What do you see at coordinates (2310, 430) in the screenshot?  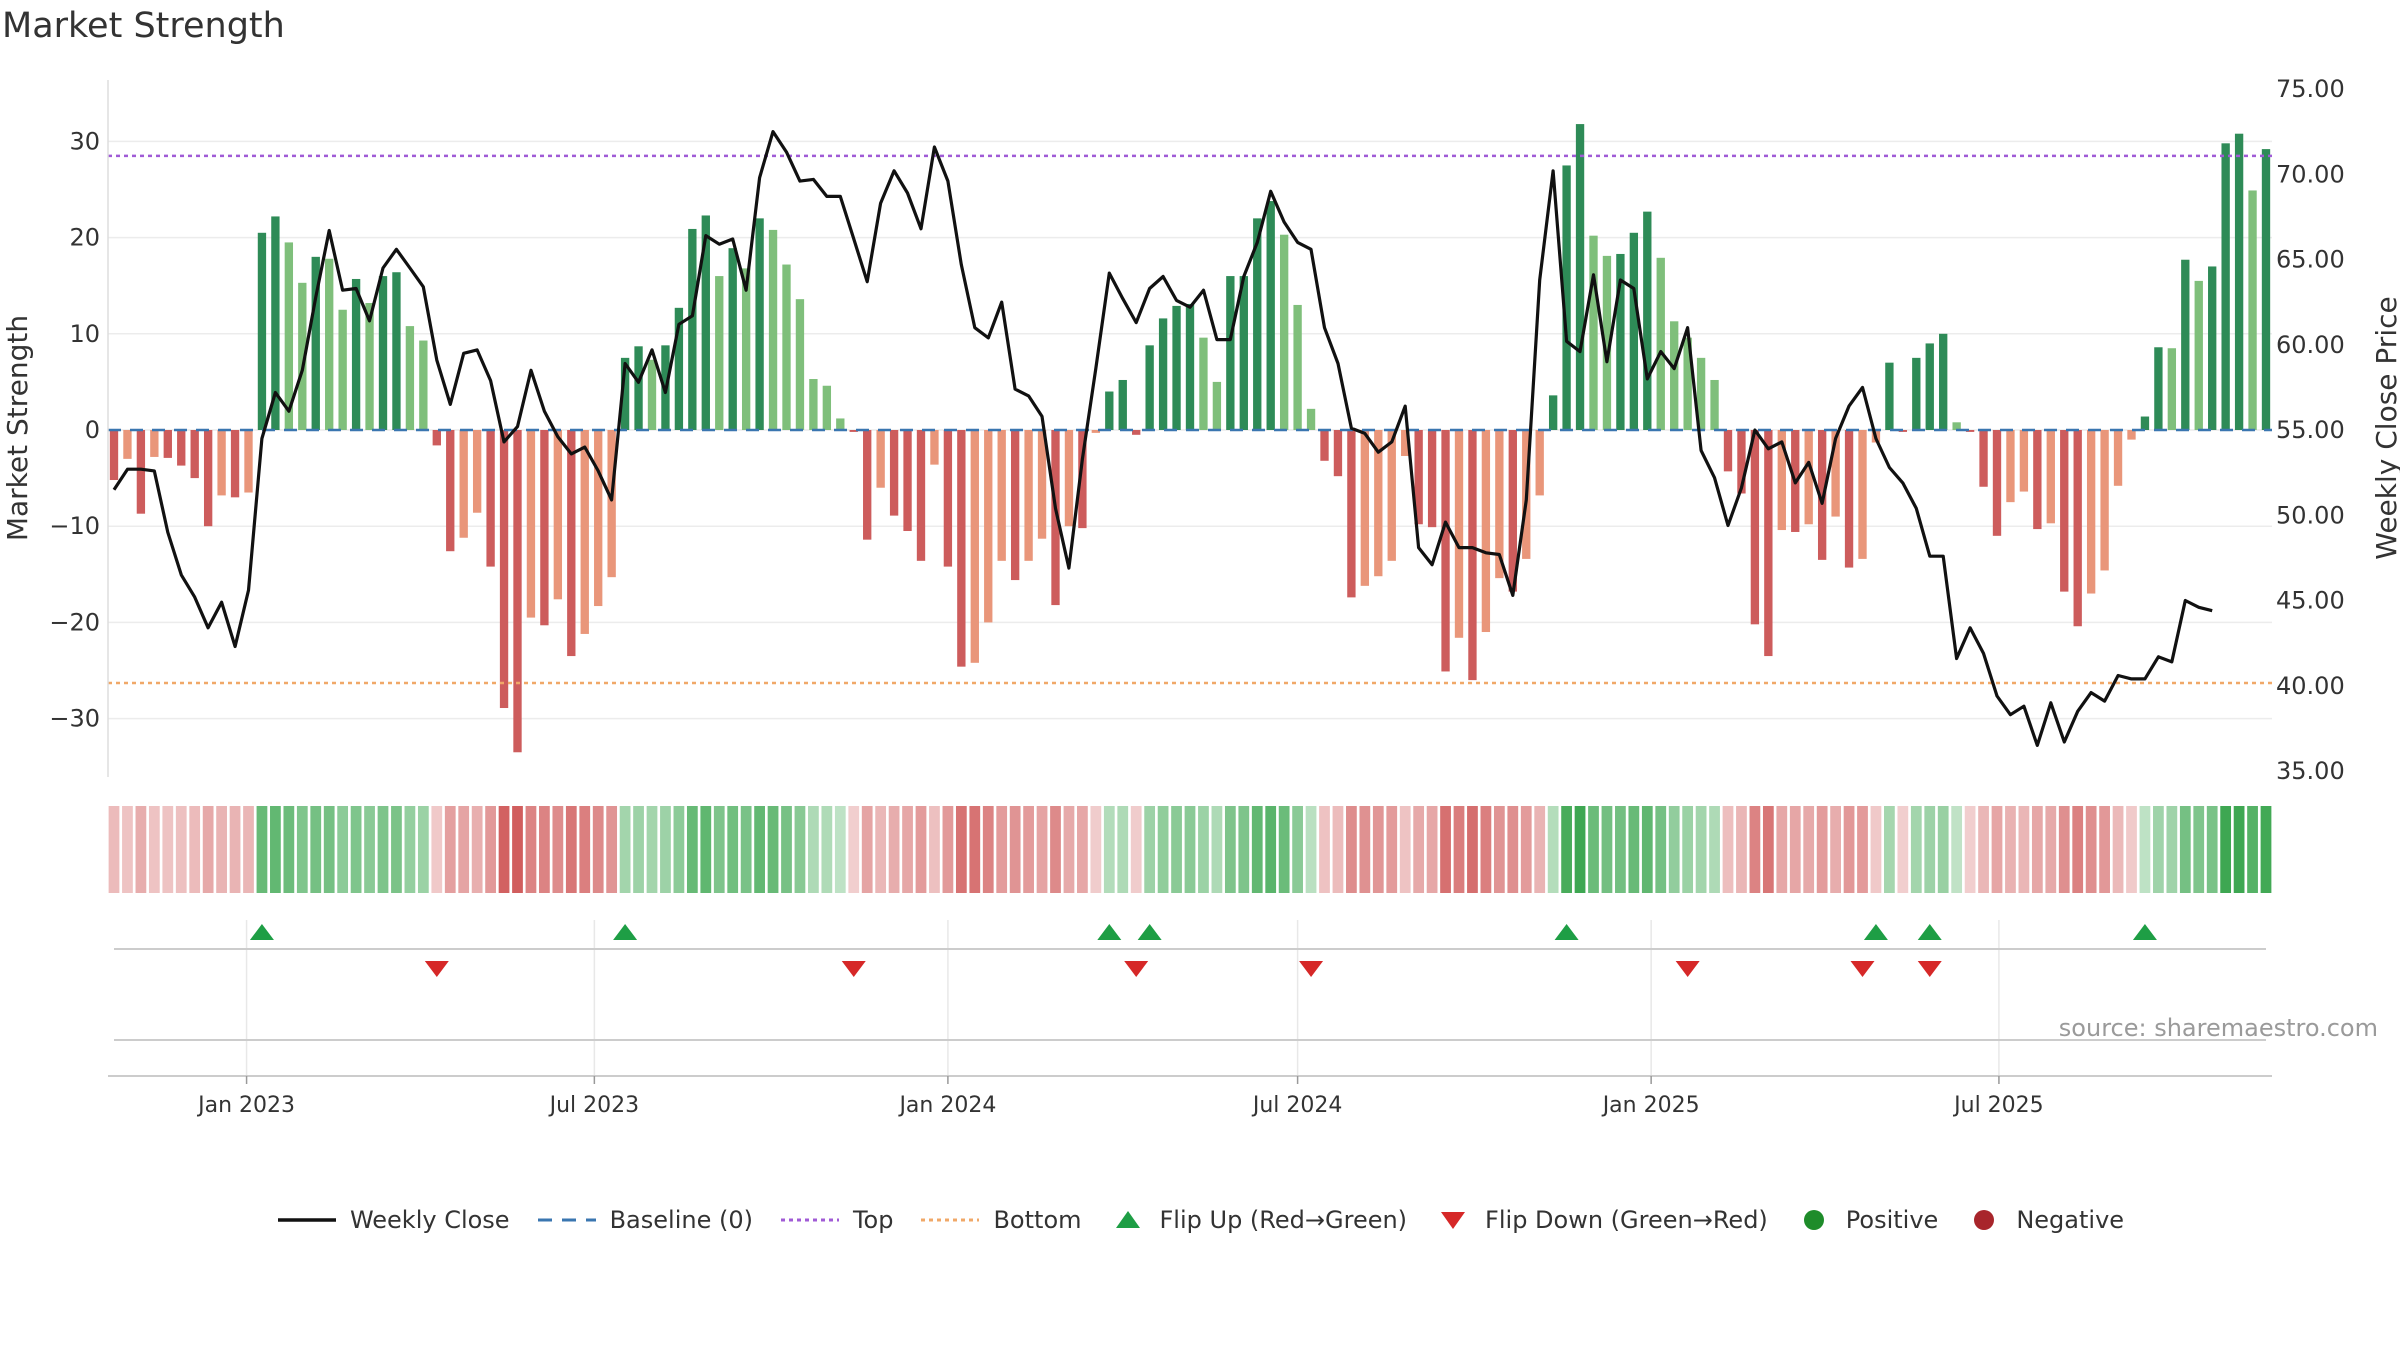 I see `y2-tick-label: 55.00` at bounding box center [2310, 430].